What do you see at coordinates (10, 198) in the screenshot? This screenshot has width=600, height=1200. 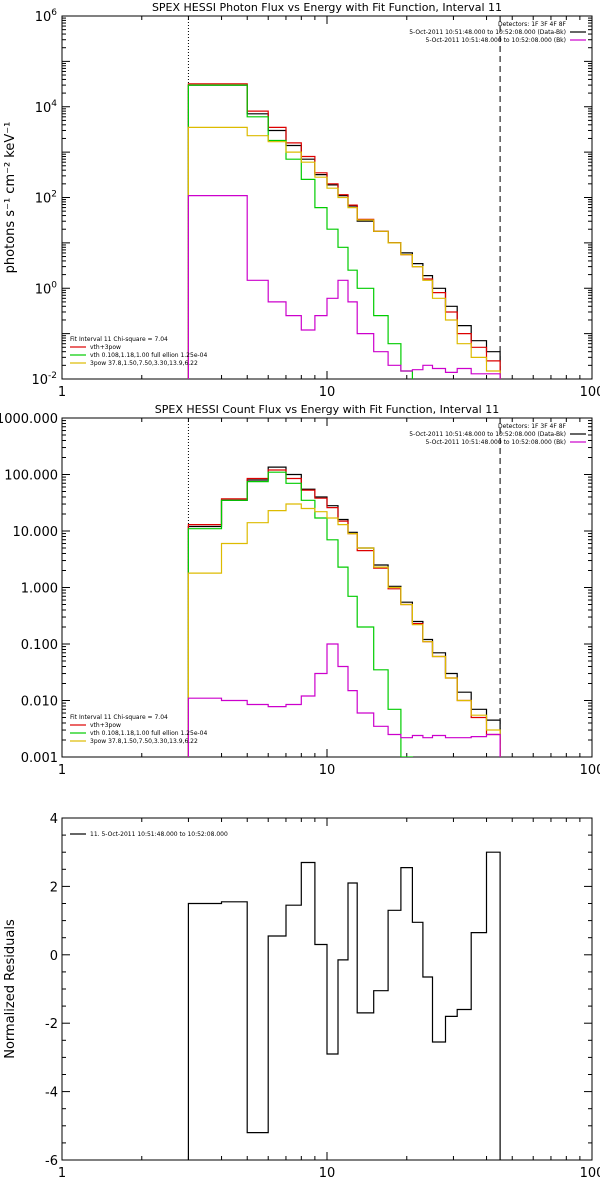 I see `photon-flux-y-label: photons s⁻¹ cm⁻² keV⁻¹` at bounding box center [10, 198].